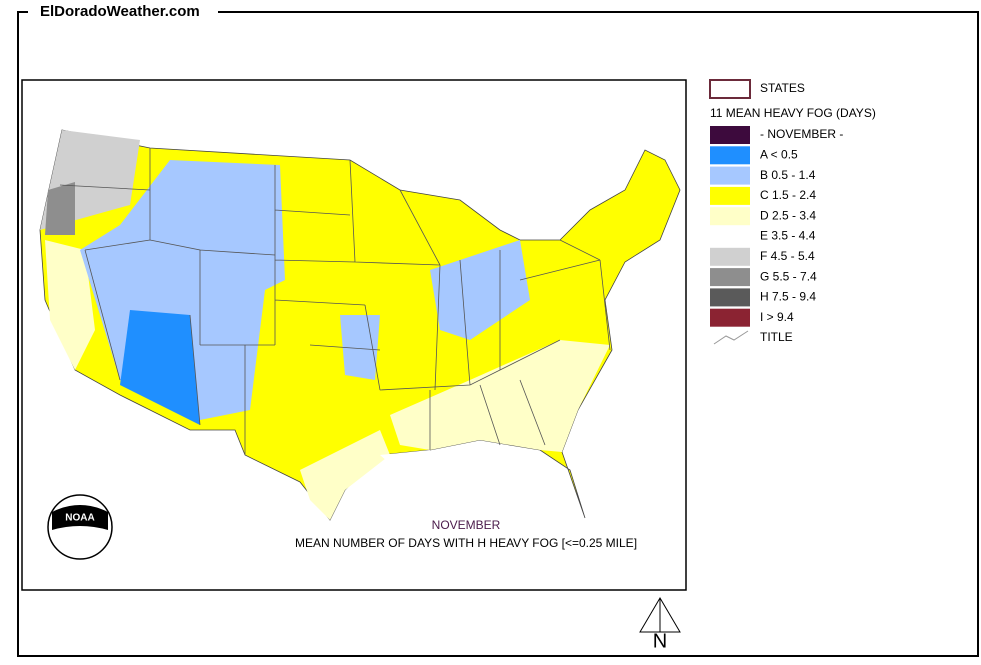  What do you see at coordinates (787, 256) in the screenshot?
I see `legend-label: F 4.5 - 5.4` at bounding box center [787, 256].